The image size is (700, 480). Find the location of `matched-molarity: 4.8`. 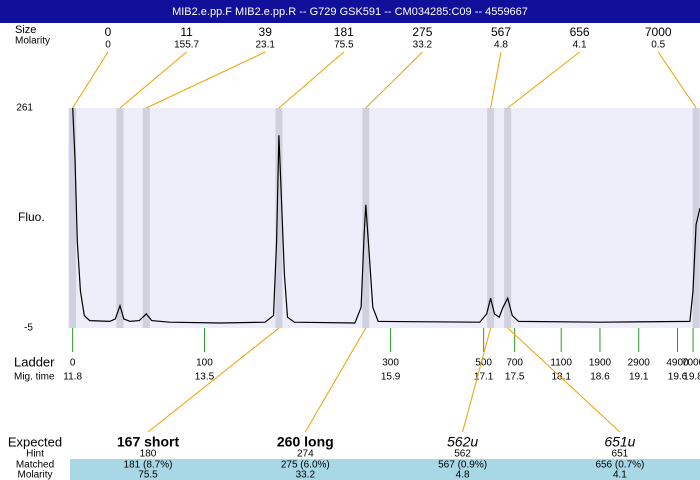

matched-molarity: 4.8 is located at coordinates (463, 475).